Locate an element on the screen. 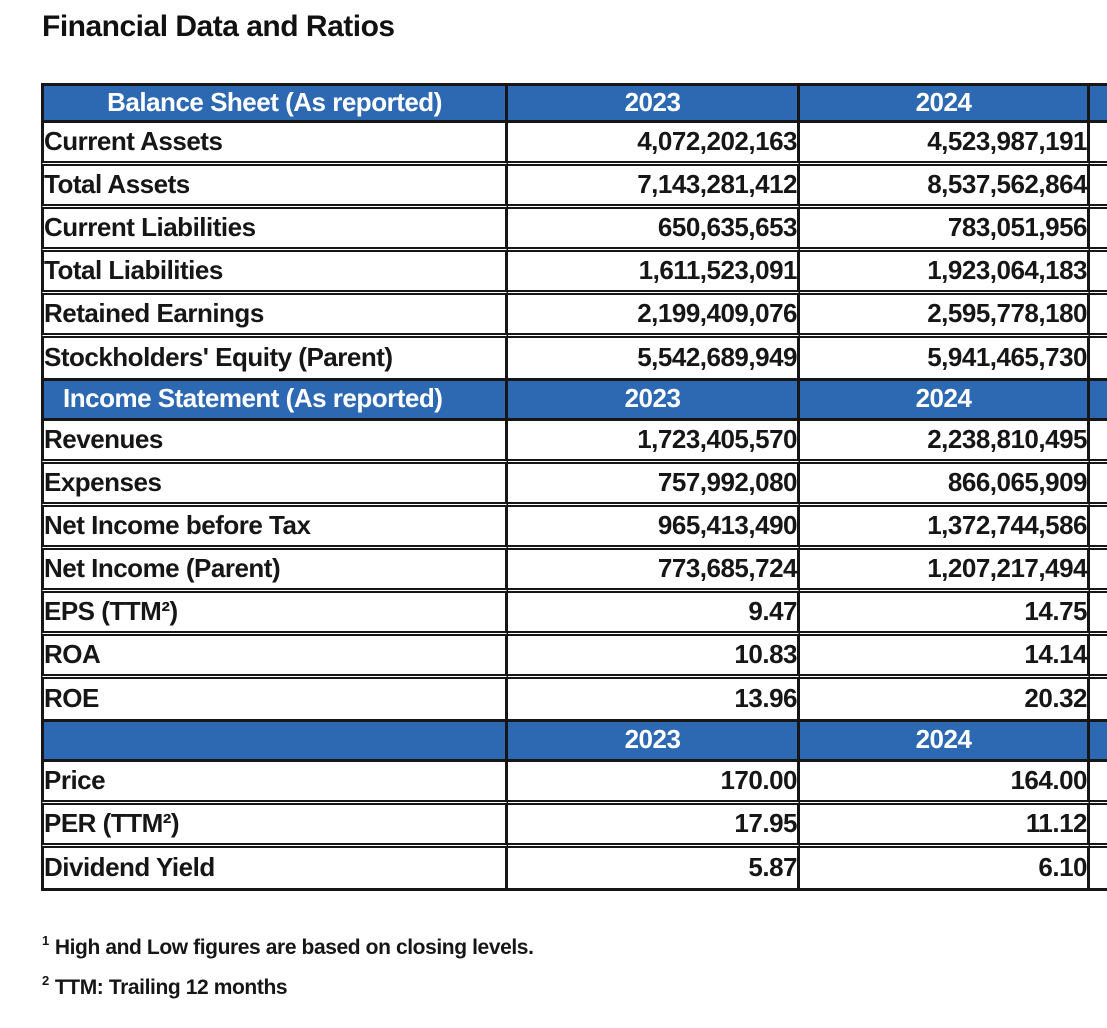  value-cell: 2,199,409,076 is located at coordinates (654, 316).